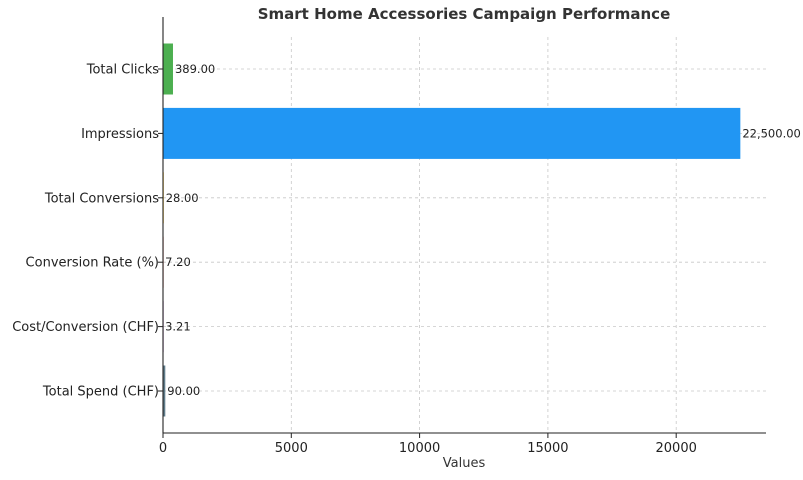 The height and width of the screenshot is (480, 803). Describe the element at coordinates (419, 448) in the screenshot. I see `x-tick-label: 10000` at that location.